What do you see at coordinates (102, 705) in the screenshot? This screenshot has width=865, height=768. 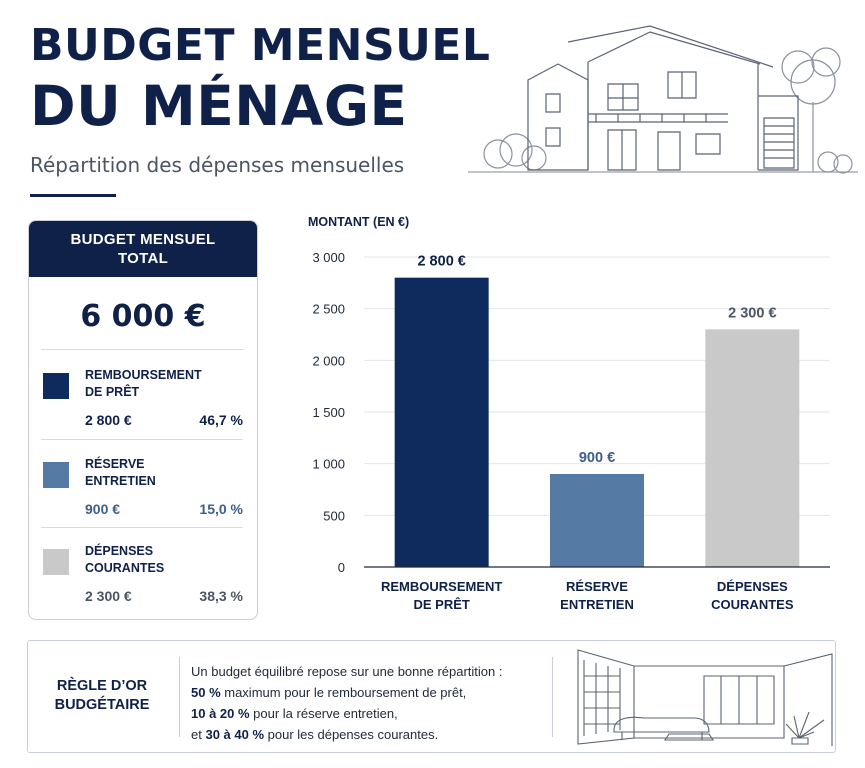 I see `rule-title-line2: BUDGÉTAIRE` at bounding box center [102, 705].